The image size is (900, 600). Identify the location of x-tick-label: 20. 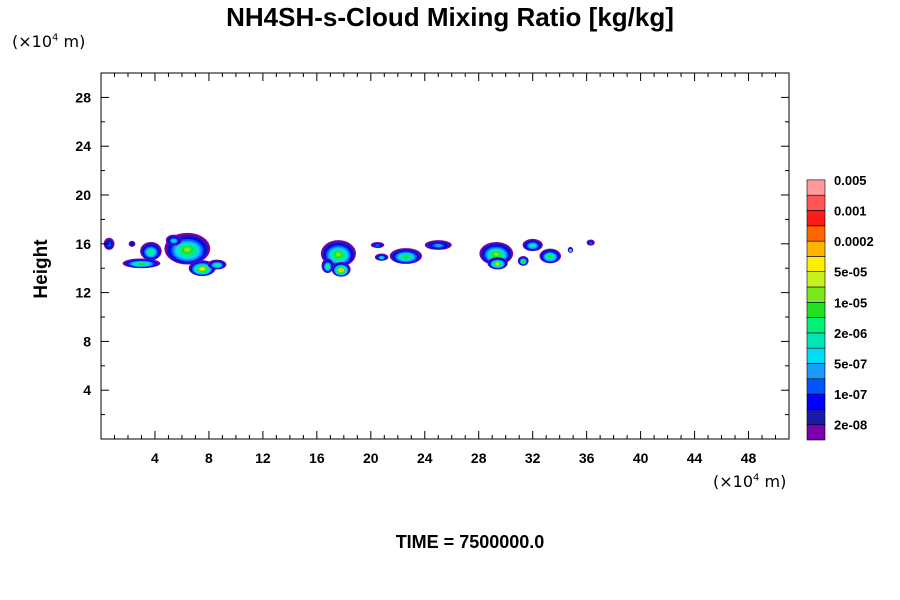
(371, 458).